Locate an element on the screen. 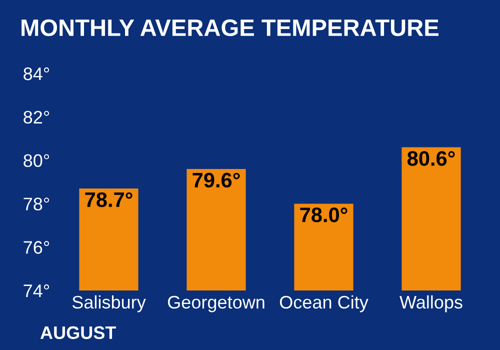  data-label: 80.6° is located at coordinates (431, 158).